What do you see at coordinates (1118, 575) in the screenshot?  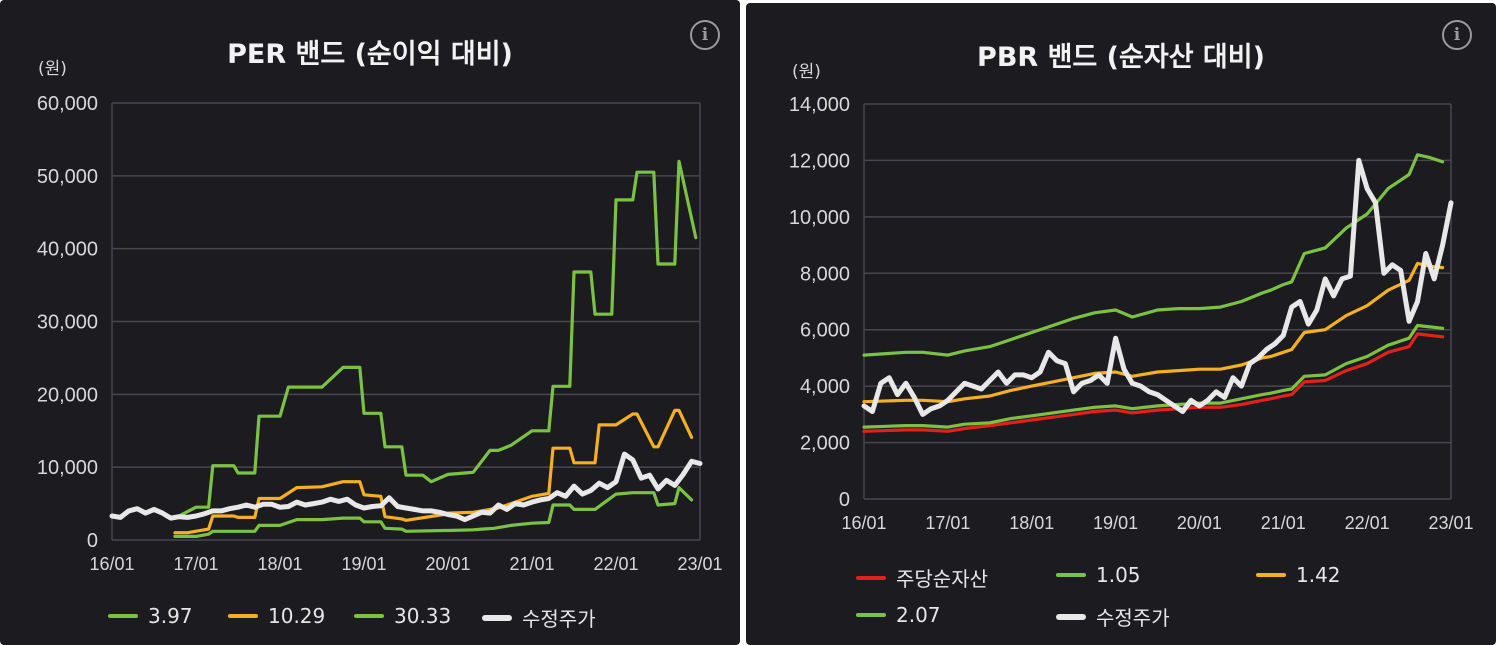 I see `legend-label: 1.05` at bounding box center [1118, 575].